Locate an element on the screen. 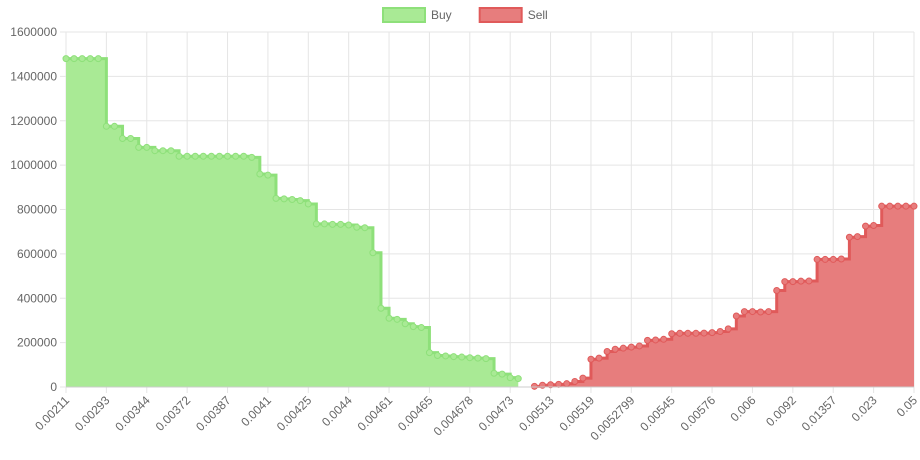 This screenshot has height=460, width=920. legend-label: Sell is located at coordinates (538, 15).